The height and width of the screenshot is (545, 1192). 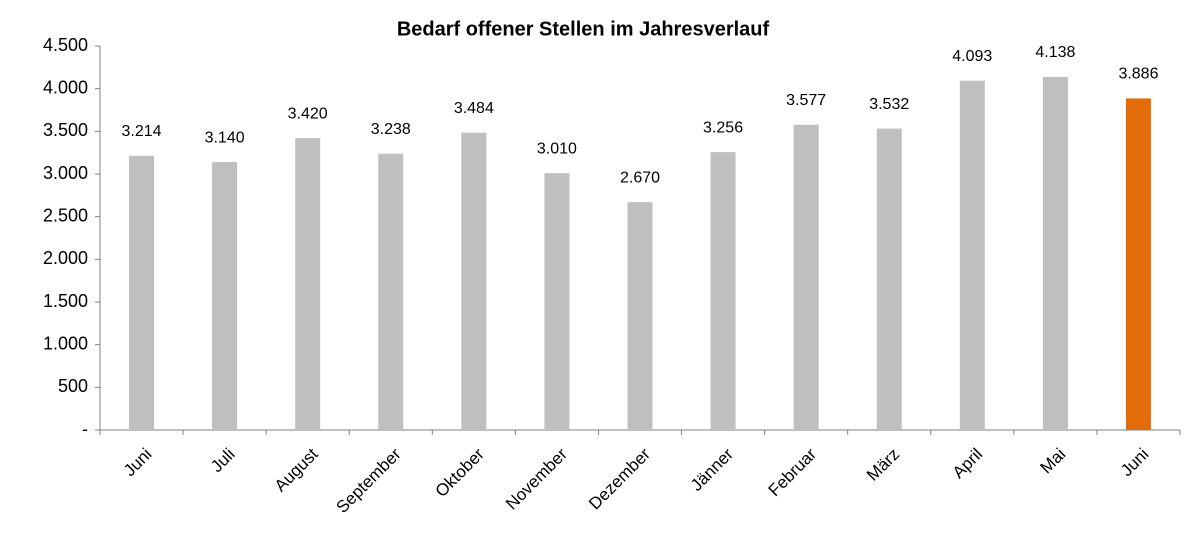 I want to click on x-tick-label: Mai, so click(x=1053, y=461).